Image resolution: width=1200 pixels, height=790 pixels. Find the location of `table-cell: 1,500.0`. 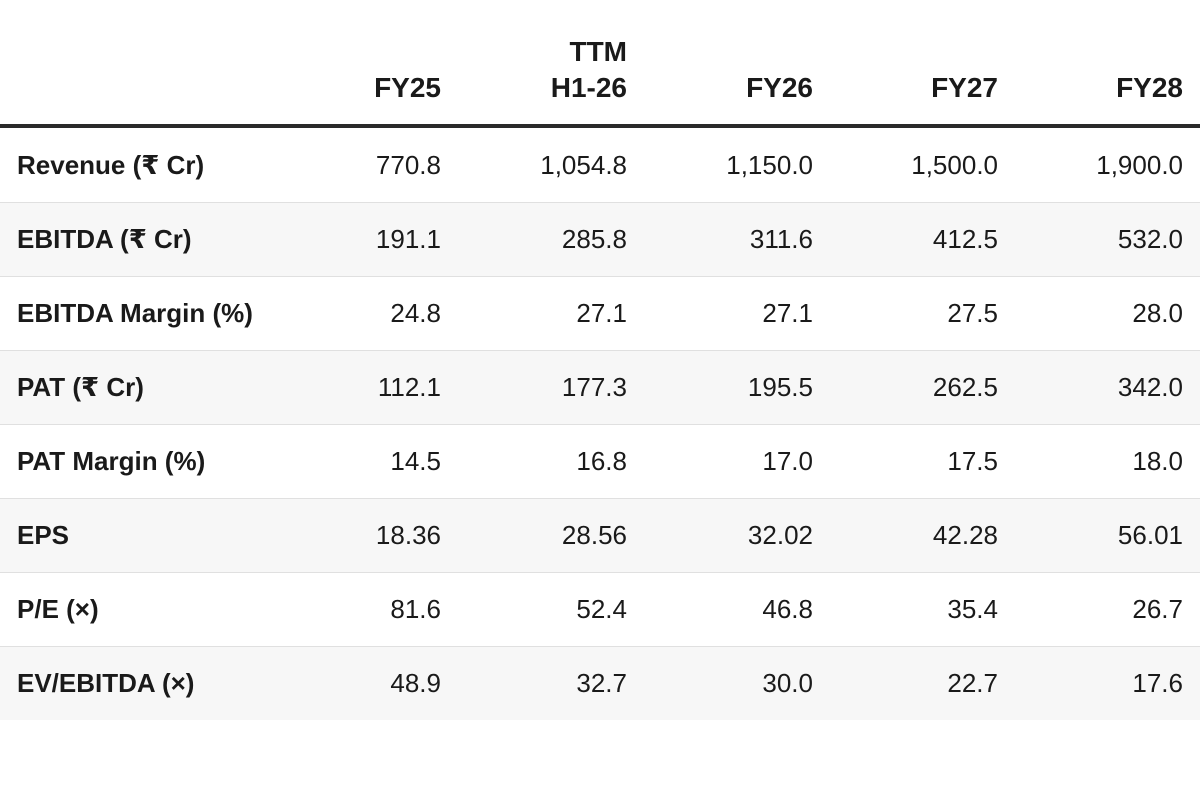

table-cell: 1,500.0 is located at coordinates (954, 164).